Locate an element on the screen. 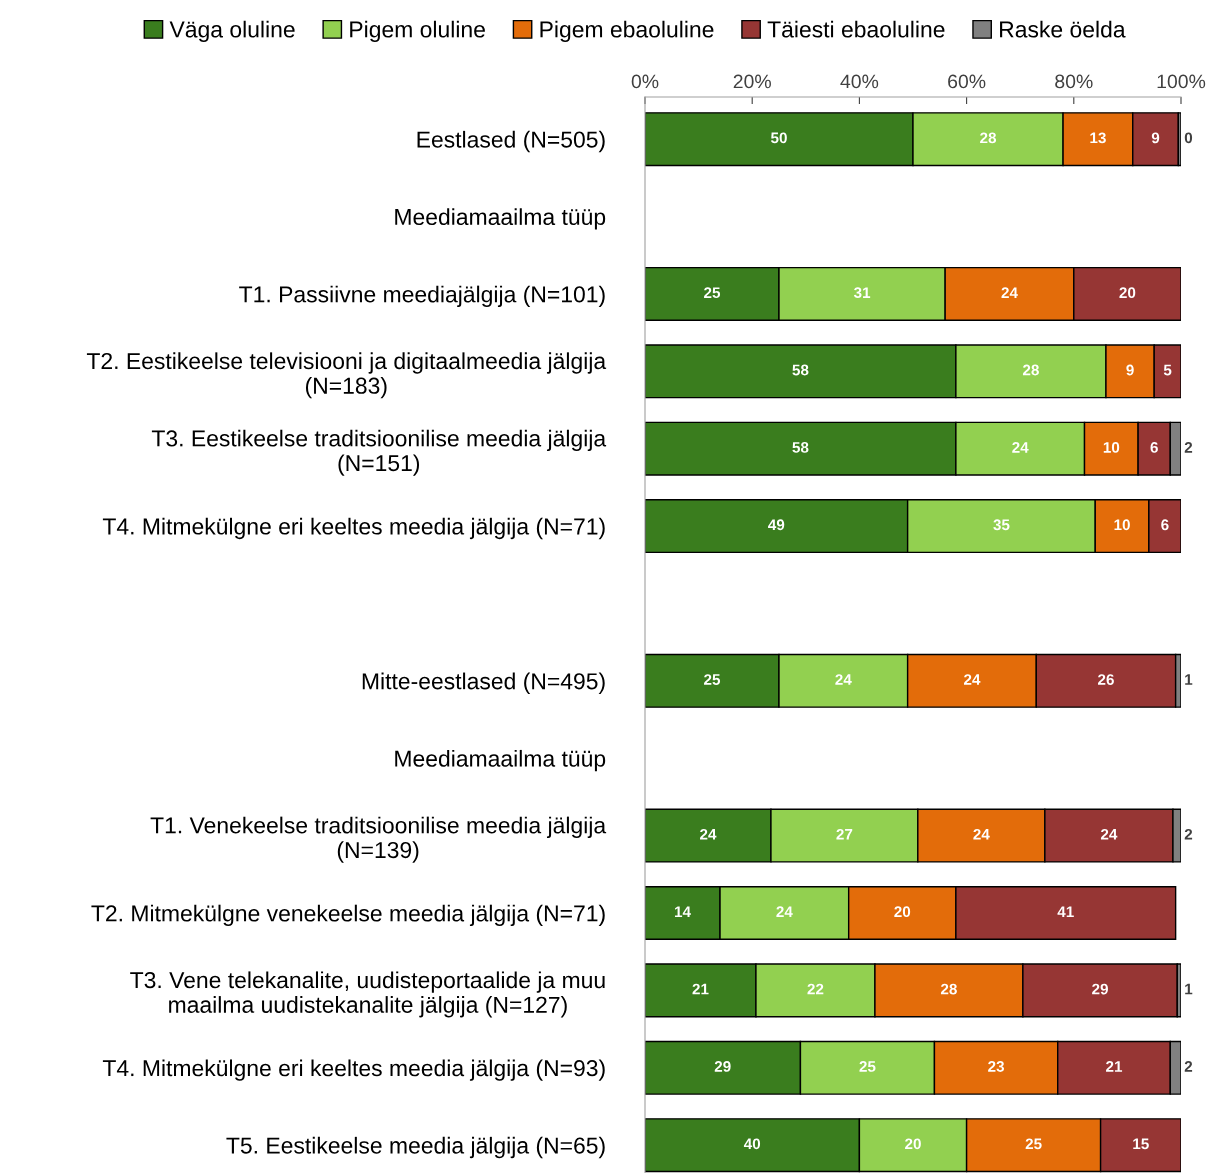  data-label: 0 is located at coordinates (1188, 138).